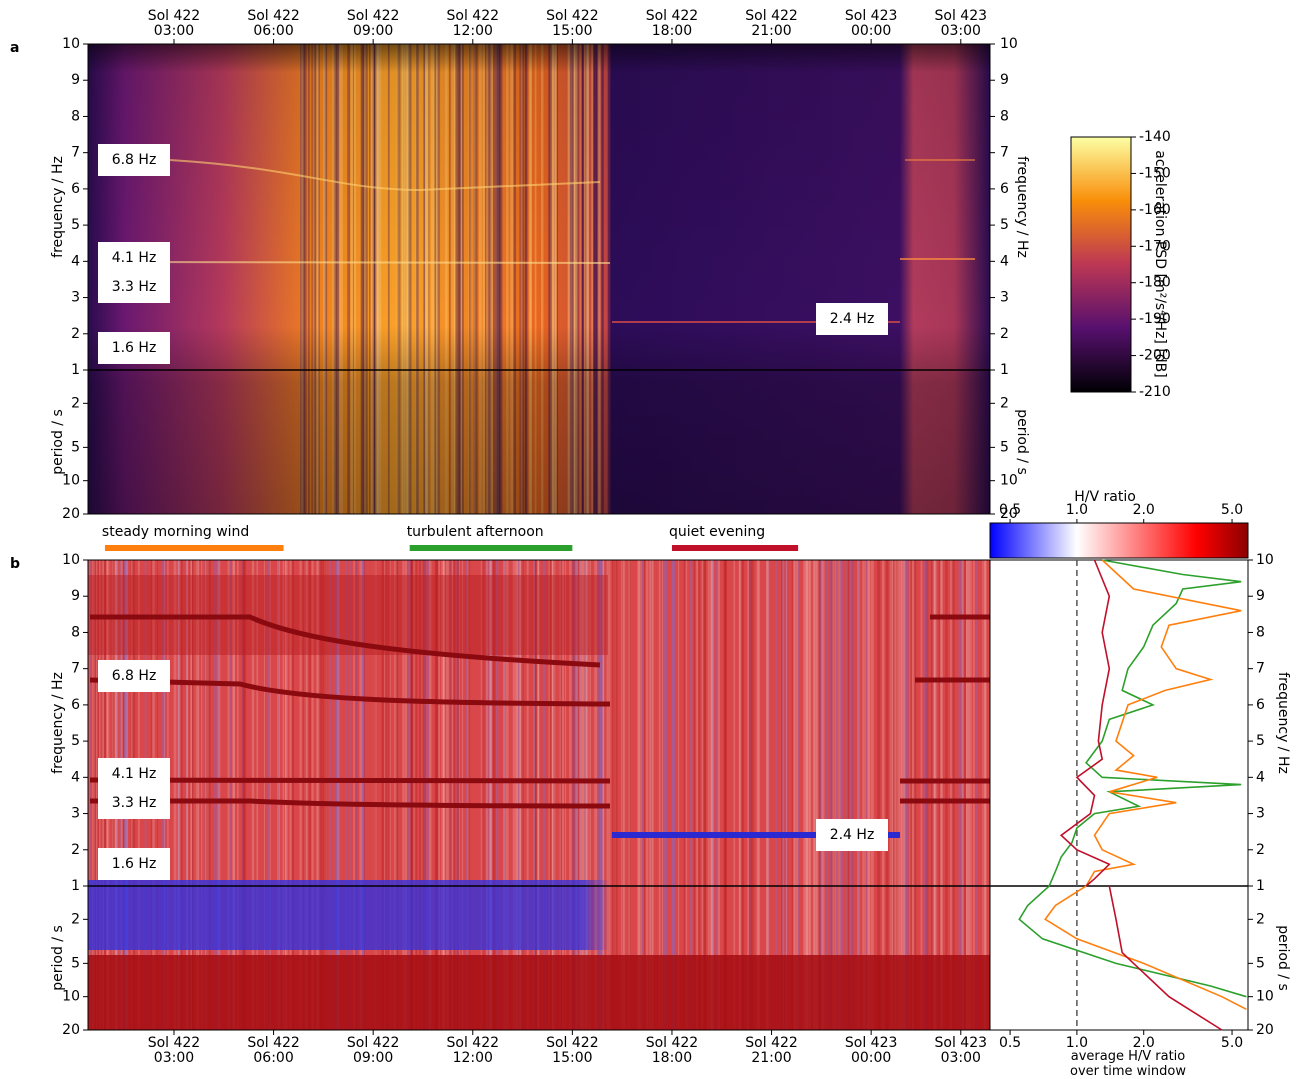 The image size is (1298, 1079). I want to click on x-tick-label: Sol 422 09:00, so click(373, 1050).